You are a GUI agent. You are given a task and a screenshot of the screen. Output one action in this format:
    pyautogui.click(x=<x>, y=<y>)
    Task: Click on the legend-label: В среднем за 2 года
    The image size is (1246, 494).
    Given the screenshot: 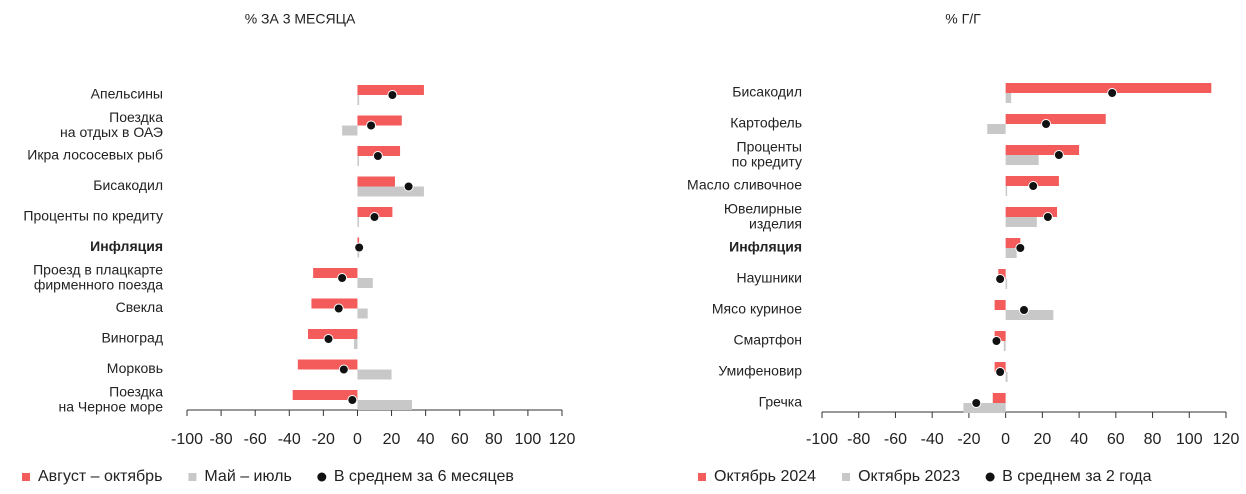 What is the action you would take?
    pyautogui.click(x=1076, y=476)
    